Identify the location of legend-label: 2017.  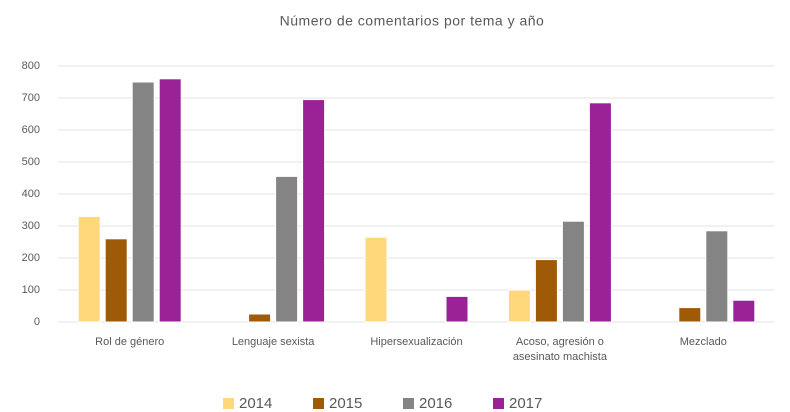
(525, 403).